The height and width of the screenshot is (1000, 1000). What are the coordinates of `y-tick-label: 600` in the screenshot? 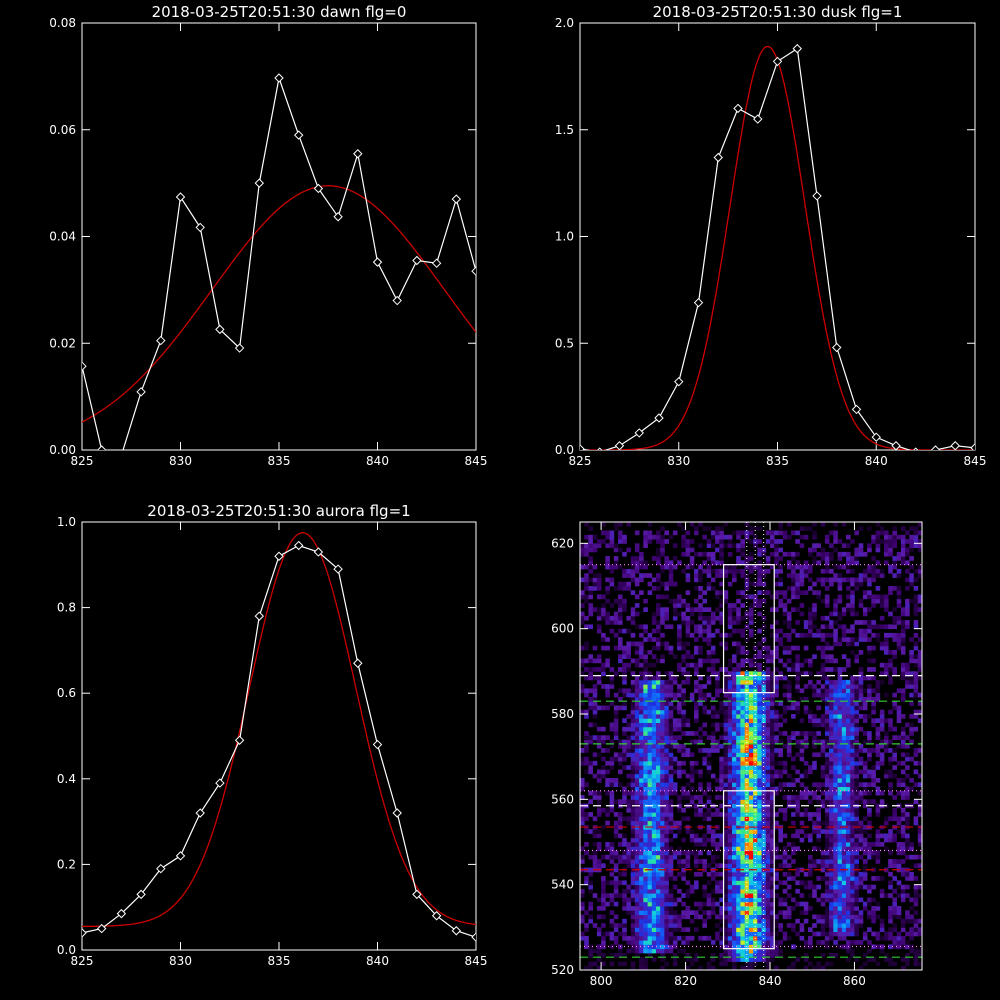 It's located at (562, 629).